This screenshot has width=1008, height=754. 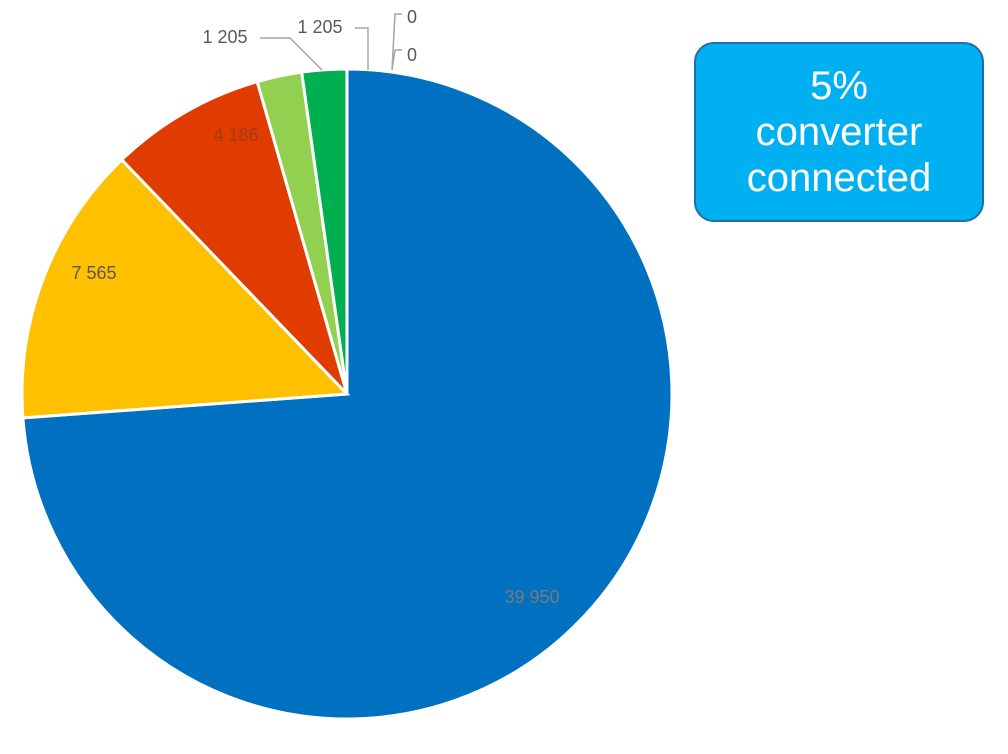 I want to click on slice-data-label: 39 950, so click(x=531, y=597).